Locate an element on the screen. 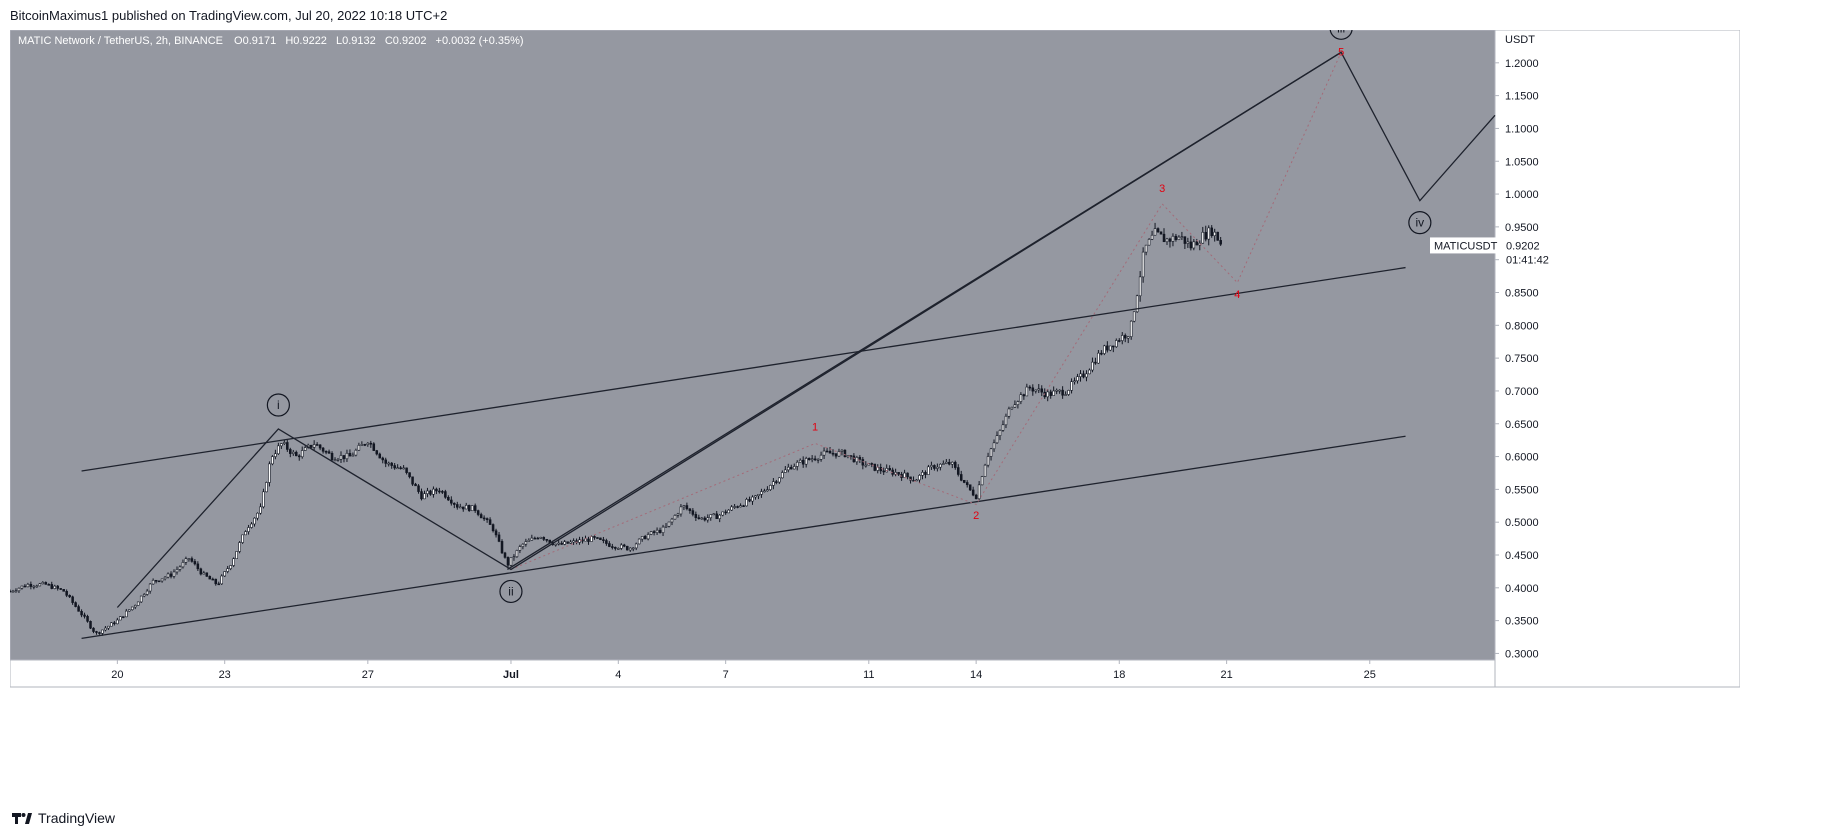 Image resolution: width=1824 pixels, height=837 pixels. wave-label-text: iii is located at coordinates (1341, 32).